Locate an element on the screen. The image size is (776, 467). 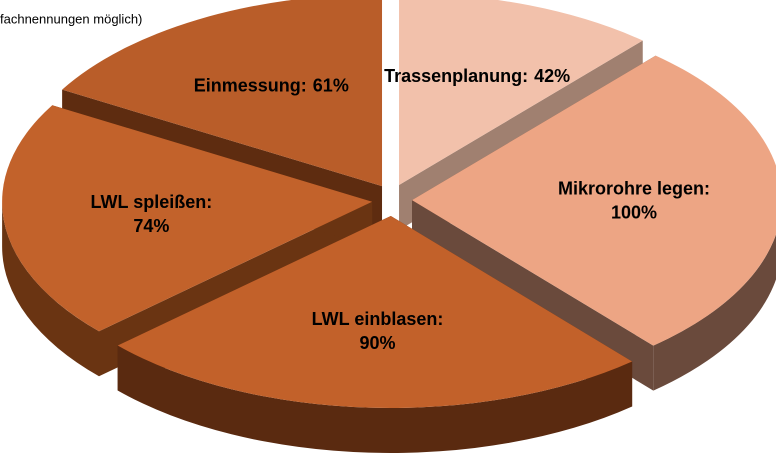
slice-top is located at coordinates (521, 93).